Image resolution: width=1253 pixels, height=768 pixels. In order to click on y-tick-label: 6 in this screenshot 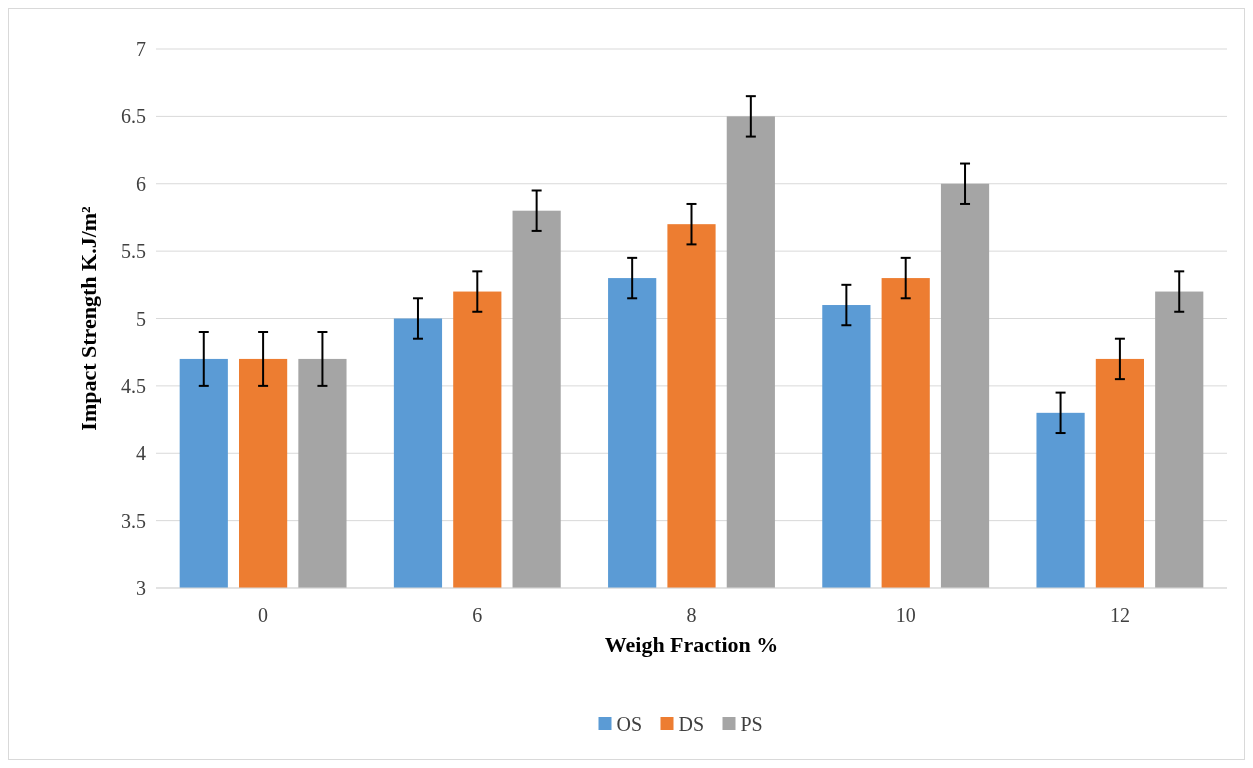, I will do `click(141, 183)`.